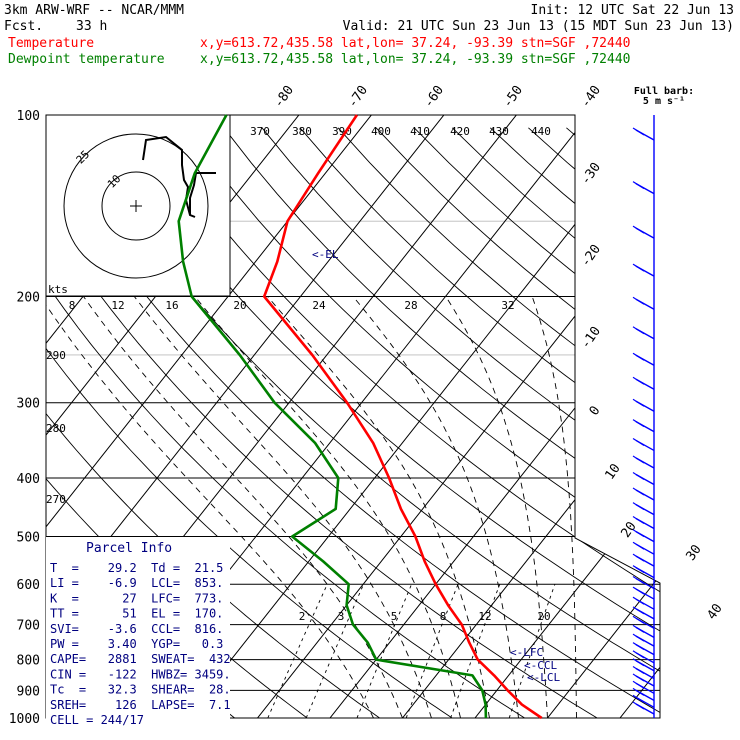 This screenshot has width=740, height=740. I want to click on parcel-info-frame, so click(138, 632).